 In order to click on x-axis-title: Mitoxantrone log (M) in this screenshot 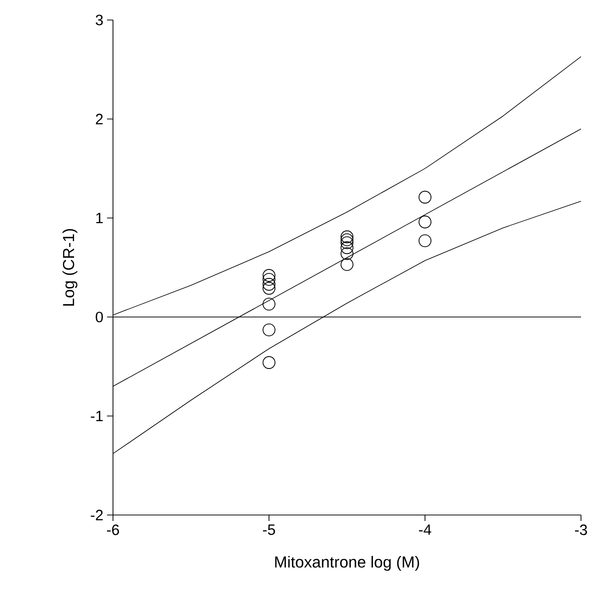, I will do `click(347, 563)`.